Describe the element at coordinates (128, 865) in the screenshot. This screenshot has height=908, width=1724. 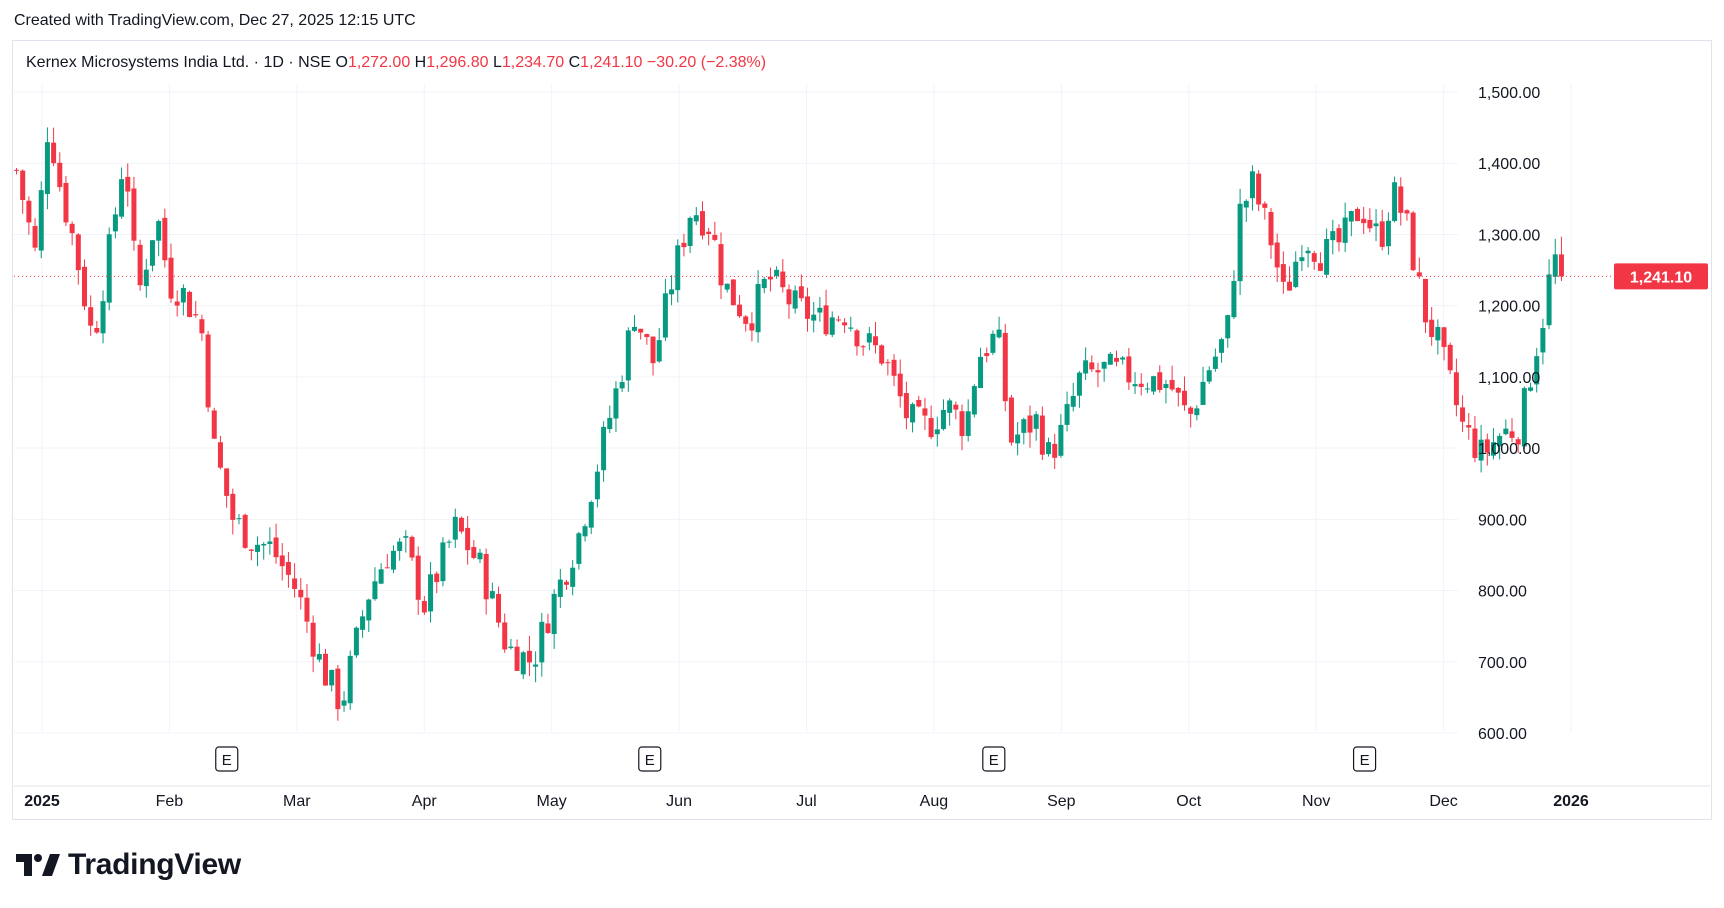
I see `tradingview-logo: TradingView` at that location.